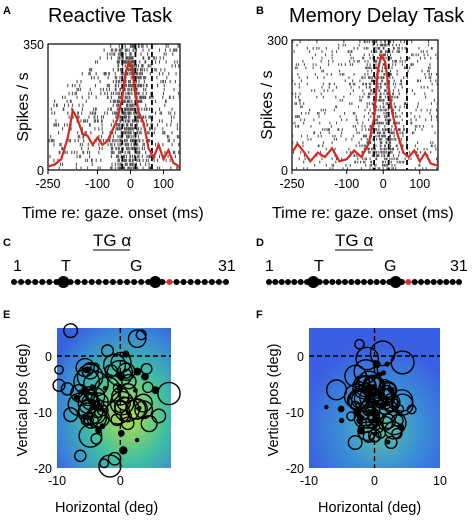 The width and height of the screenshot is (474, 520). What do you see at coordinates (112, 240) in the screenshot?
I see `panel-c-title: TG α` at bounding box center [112, 240].